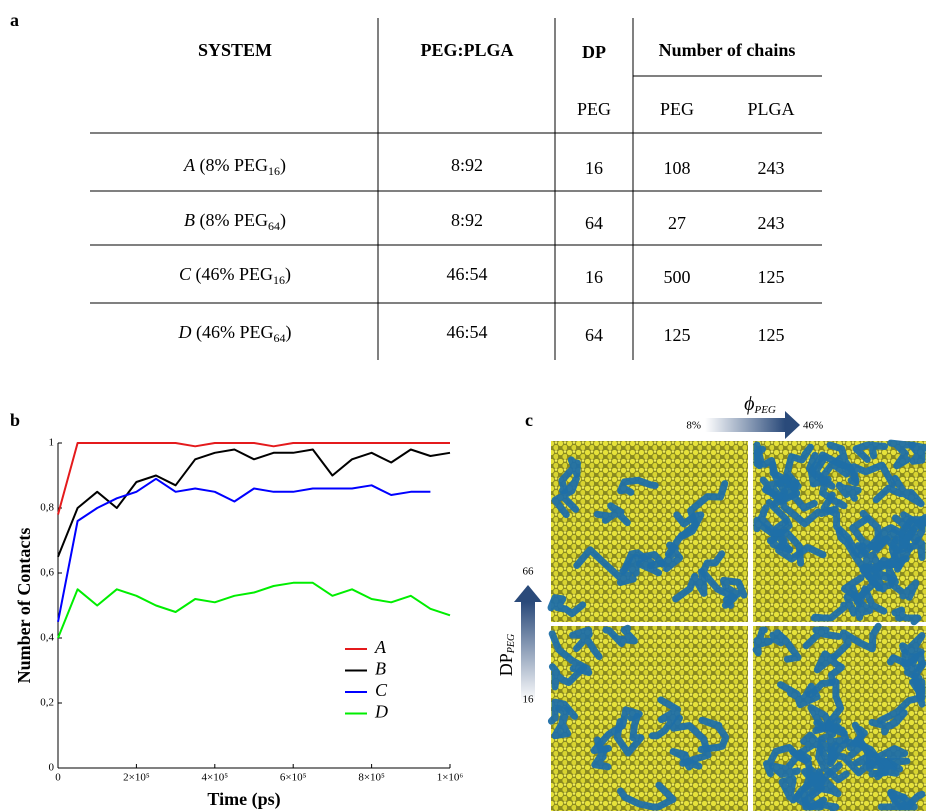  Describe the element at coordinates (771, 335) in the screenshot. I see `plga-cell: 125` at that location.